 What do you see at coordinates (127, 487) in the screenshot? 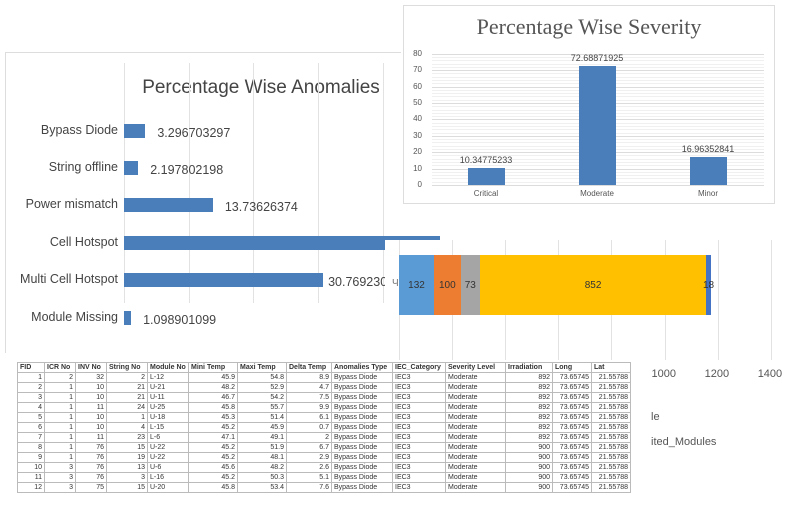
I see `table-cell: 15` at bounding box center [127, 487].